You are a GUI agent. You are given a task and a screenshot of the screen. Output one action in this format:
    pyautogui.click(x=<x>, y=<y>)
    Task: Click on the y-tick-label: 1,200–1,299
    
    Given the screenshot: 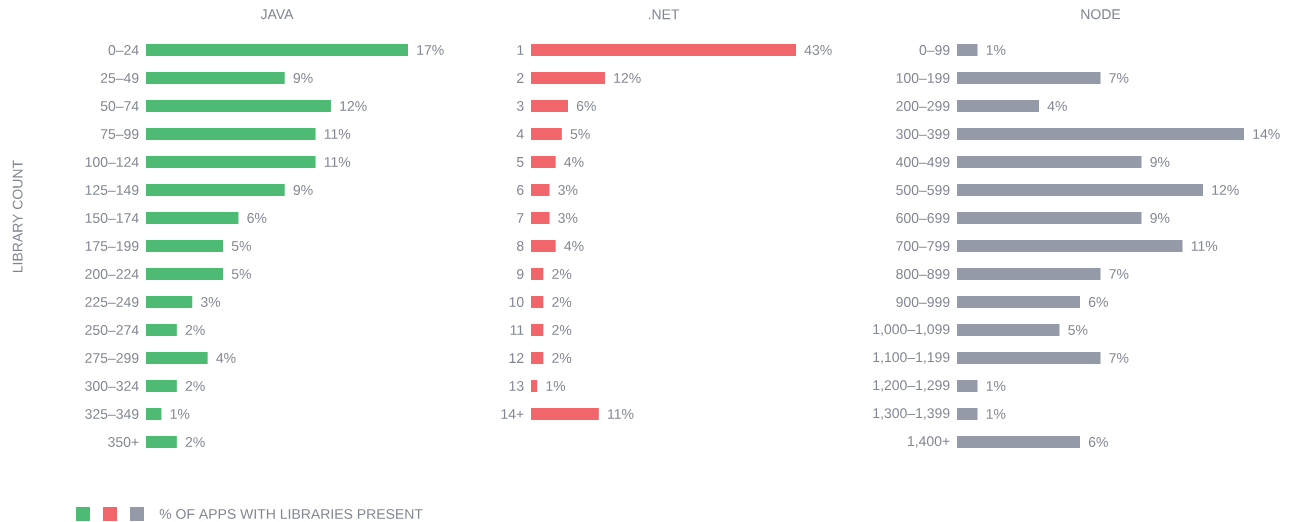 What is the action you would take?
    pyautogui.click(x=911, y=386)
    